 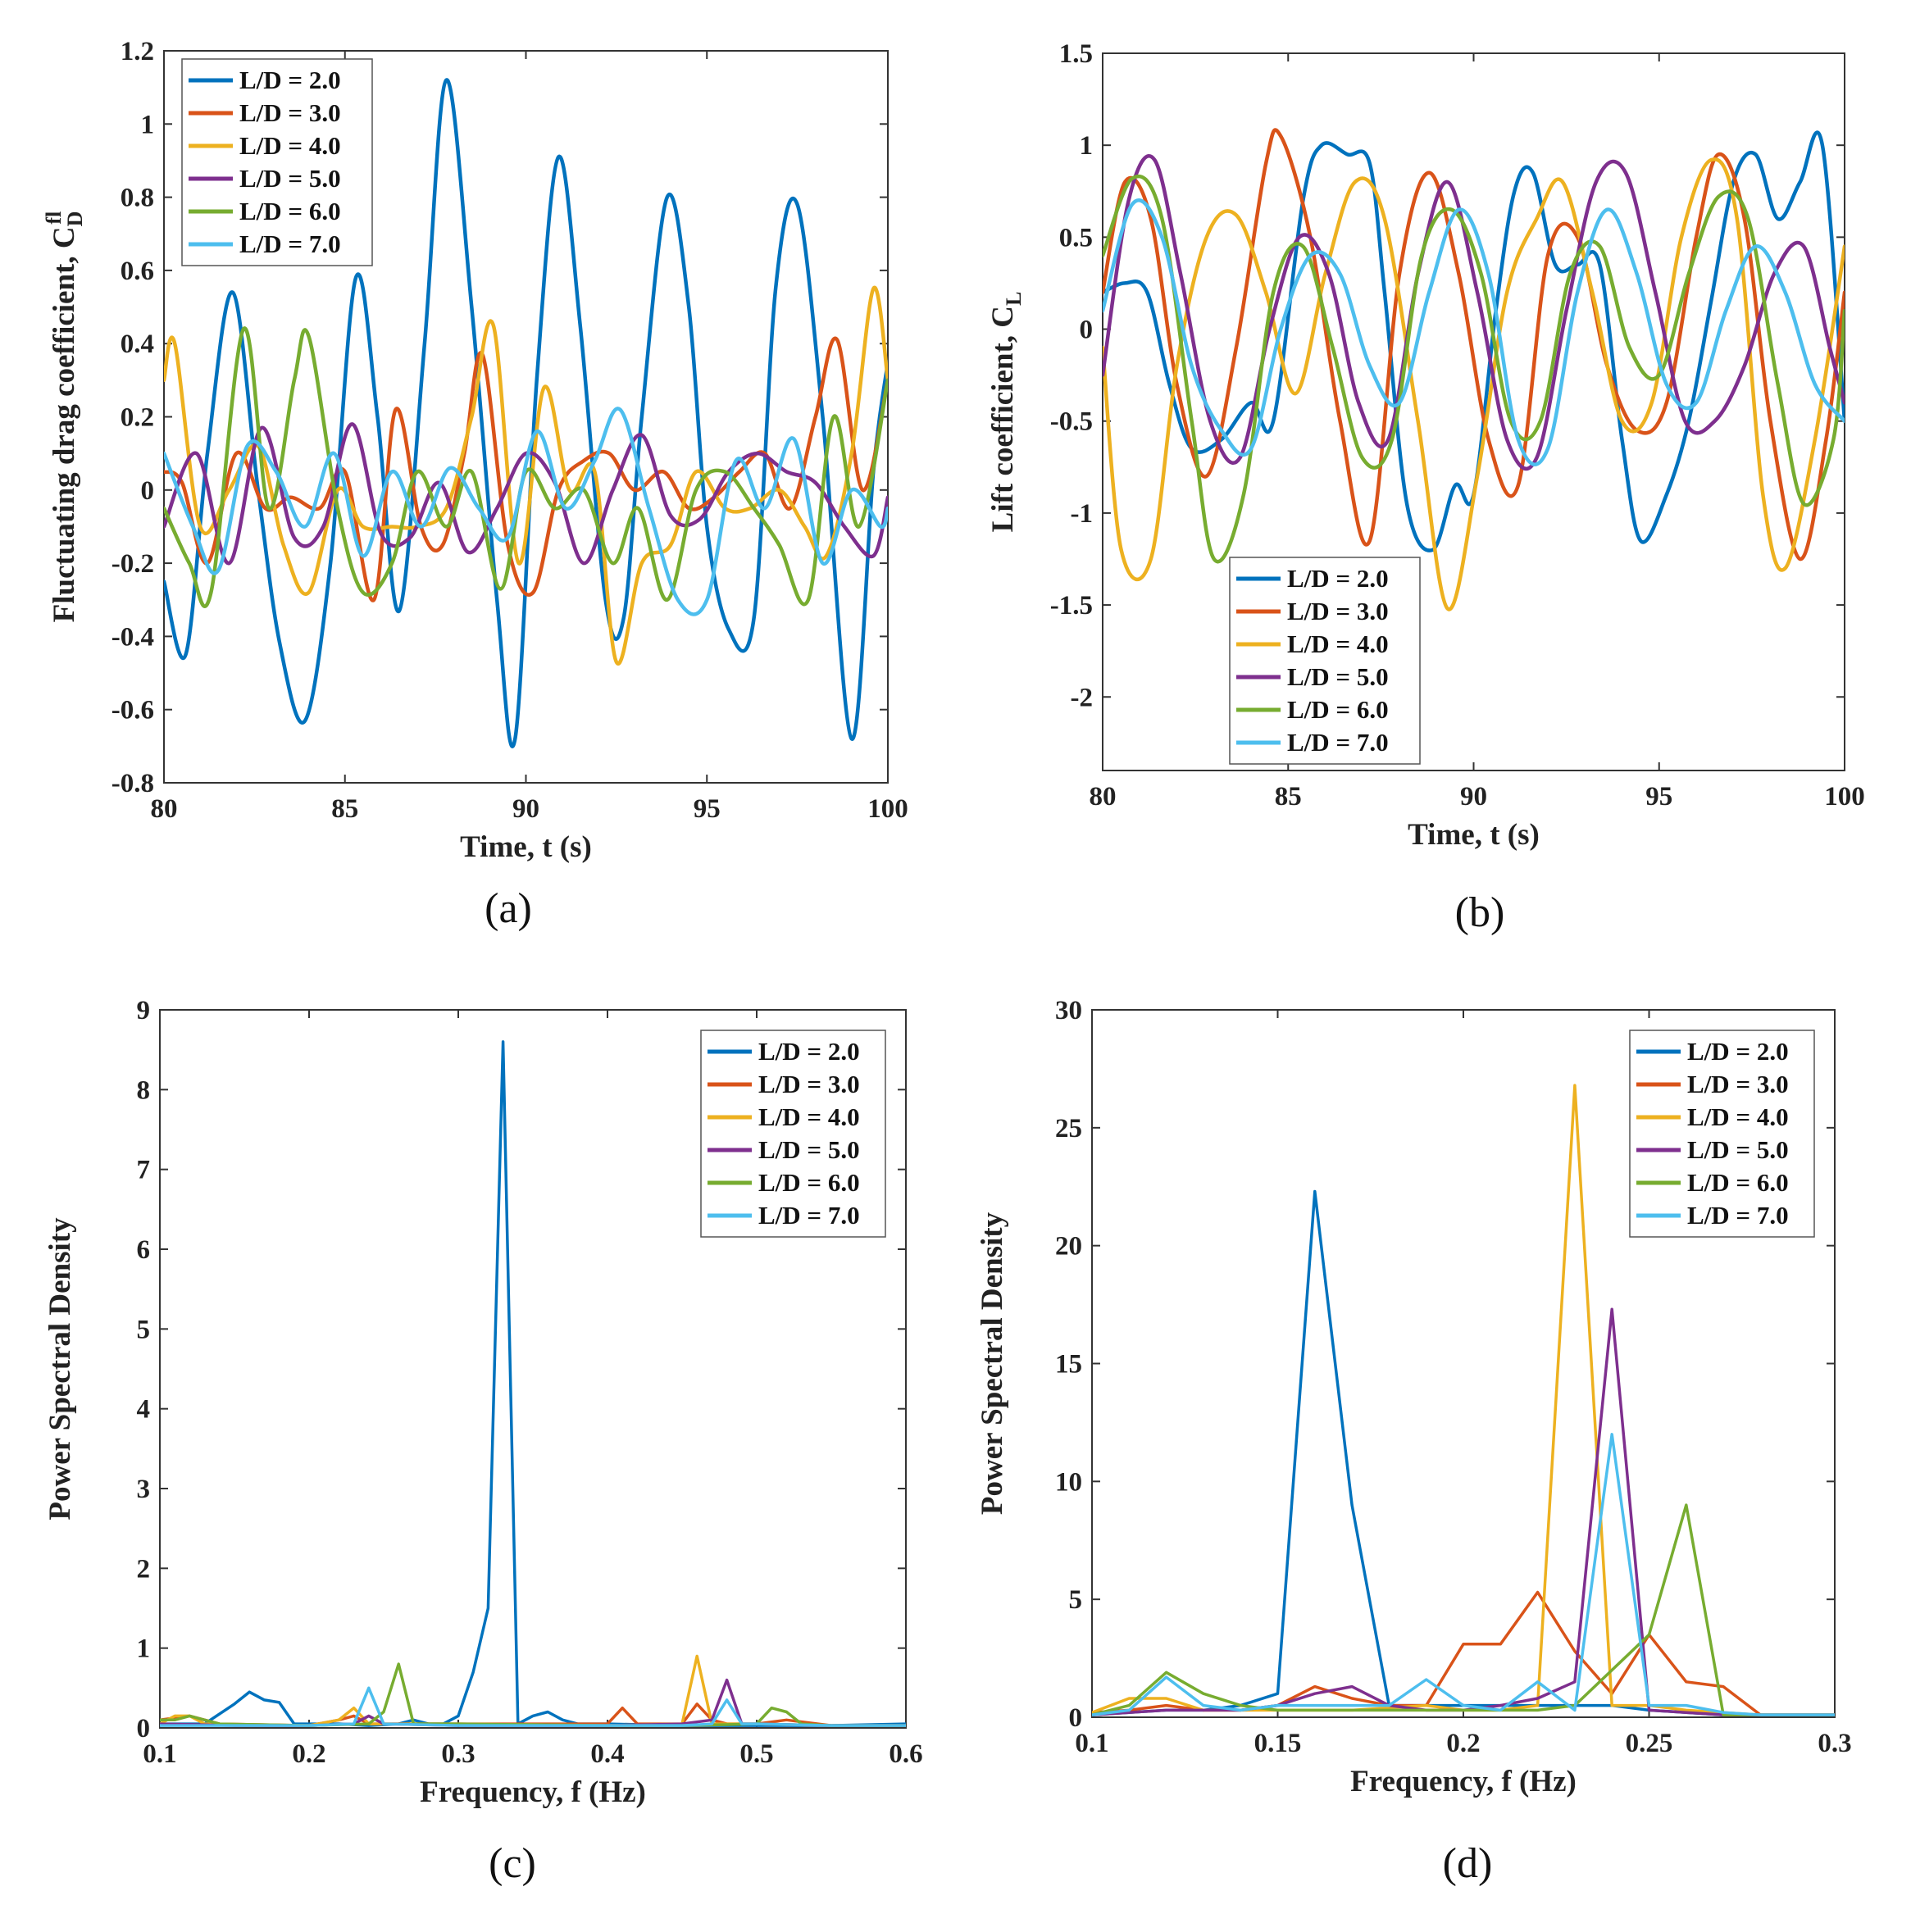 I want to click on y-axis-label-subscript: L, so click(x=1014, y=299).